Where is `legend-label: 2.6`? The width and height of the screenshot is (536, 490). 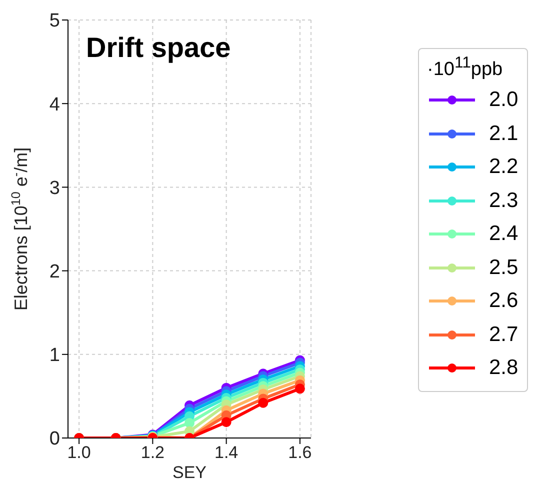 legend-label: 2.6 is located at coordinates (503, 301).